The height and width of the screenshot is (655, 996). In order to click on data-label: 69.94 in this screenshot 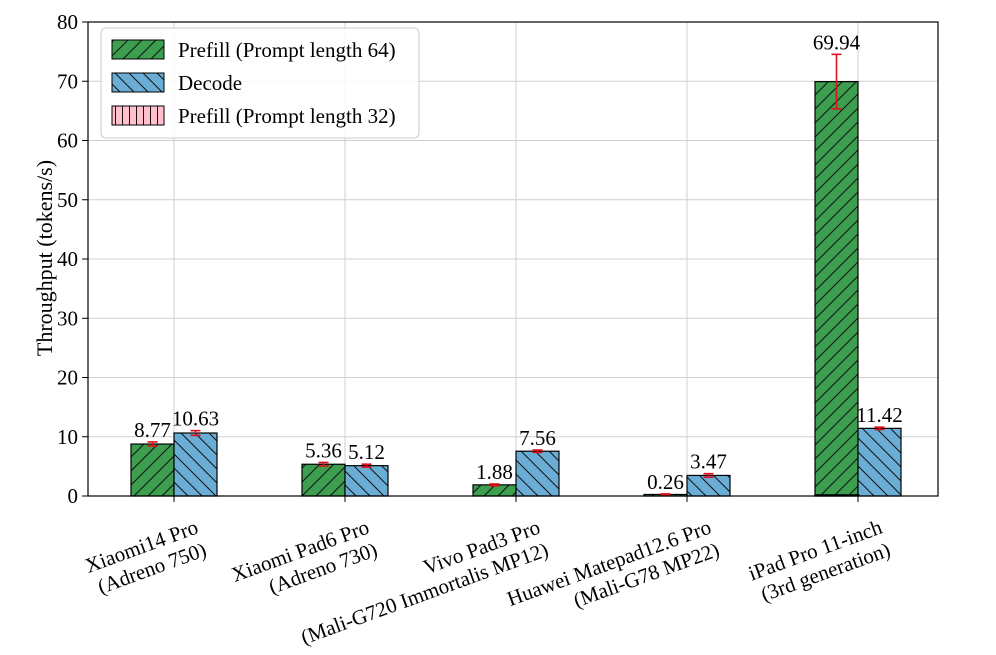, I will do `click(837, 42)`.